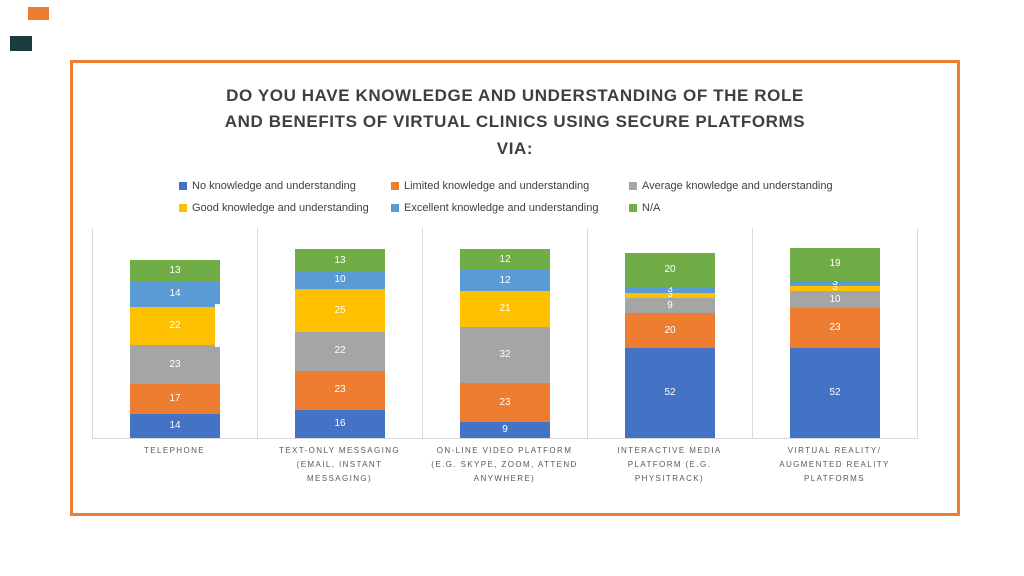  I want to click on legend-item: N/A, so click(754, 208).